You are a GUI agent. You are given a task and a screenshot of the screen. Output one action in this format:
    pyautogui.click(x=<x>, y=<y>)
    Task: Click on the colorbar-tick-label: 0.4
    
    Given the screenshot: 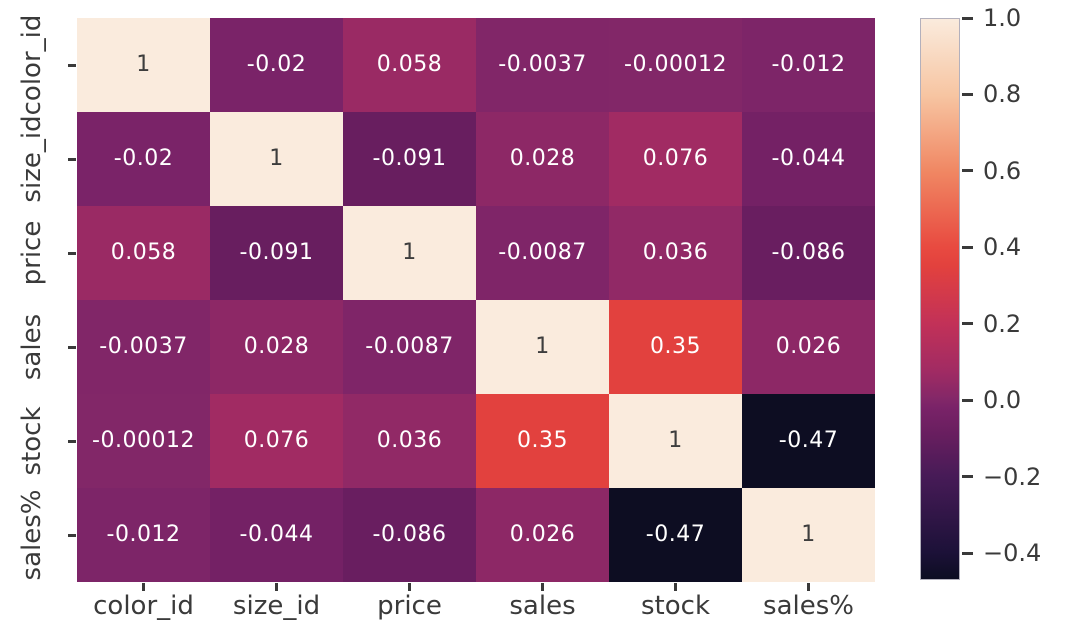 What is the action you would take?
    pyautogui.click(x=1002, y=247)
    